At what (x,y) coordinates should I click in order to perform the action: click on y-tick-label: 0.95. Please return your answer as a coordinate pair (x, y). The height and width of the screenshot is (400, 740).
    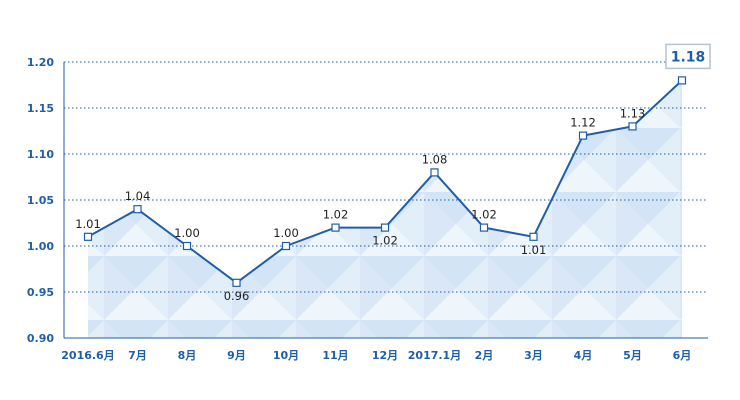
    Looking at the image, I should click on (40, 292).